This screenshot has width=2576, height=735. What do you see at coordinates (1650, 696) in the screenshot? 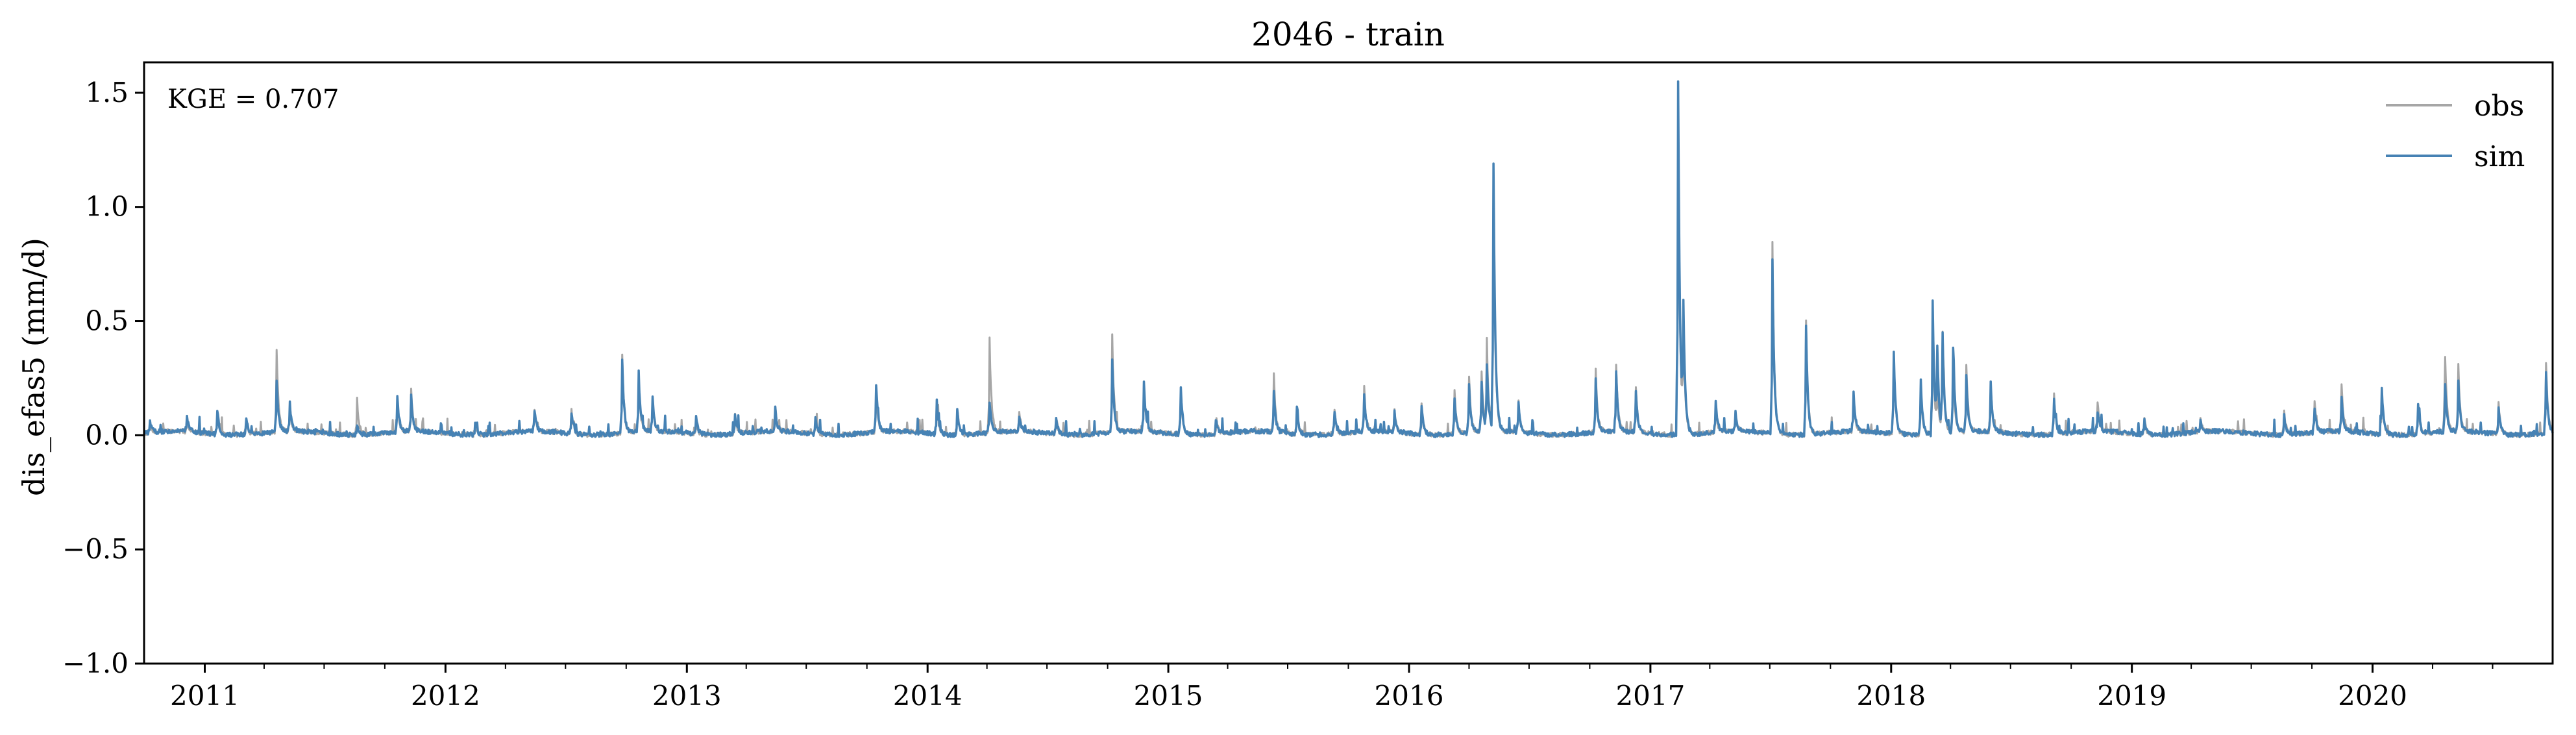
I see `x-tick-label: 2017` at bounding box center [1650, 696].